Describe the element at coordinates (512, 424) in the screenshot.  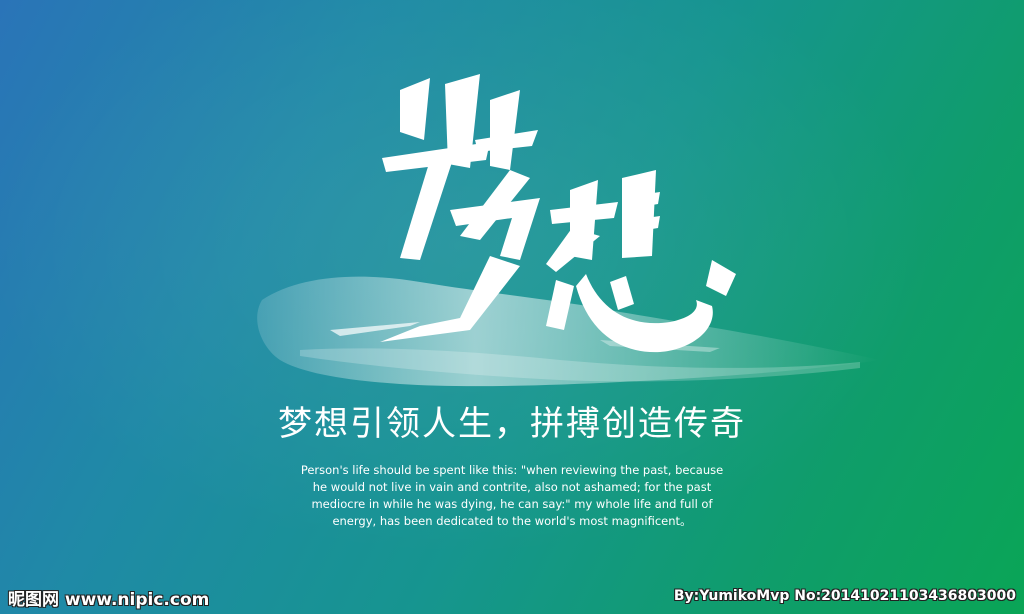
I see `headline-slogan: 梦想引领人生，拼搏创造传奇` at that location.